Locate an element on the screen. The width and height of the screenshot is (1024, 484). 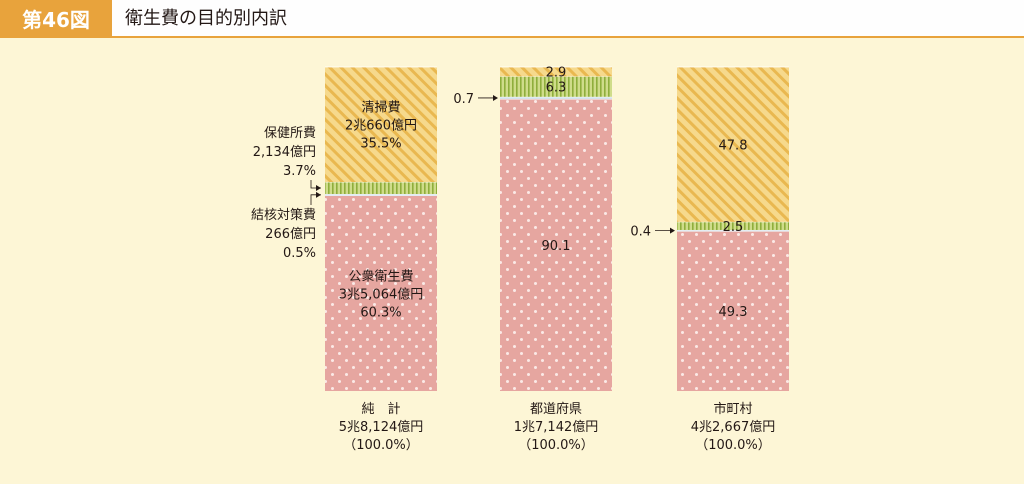
category-label-0: （100.0%） is located at coordinates (381, 445).